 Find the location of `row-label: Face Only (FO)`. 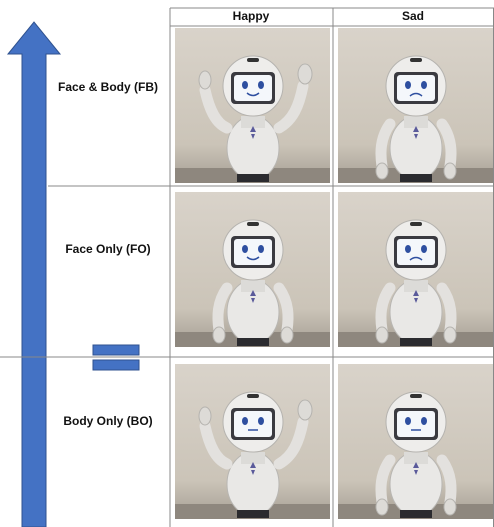

row-label: Face Only (FO) is located at coordinates (107, 249).